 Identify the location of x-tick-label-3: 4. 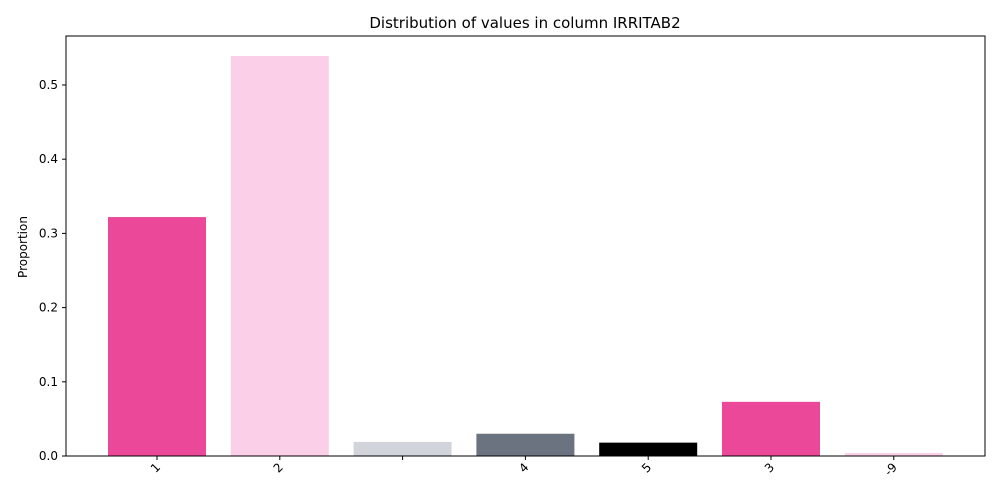
(523, 467).